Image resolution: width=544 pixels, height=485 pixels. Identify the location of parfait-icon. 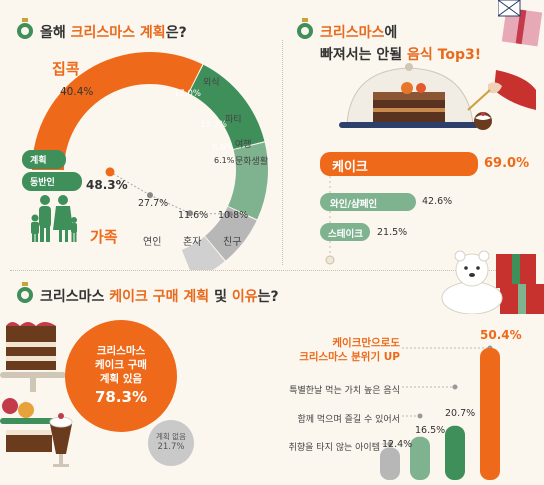
(61, 440).